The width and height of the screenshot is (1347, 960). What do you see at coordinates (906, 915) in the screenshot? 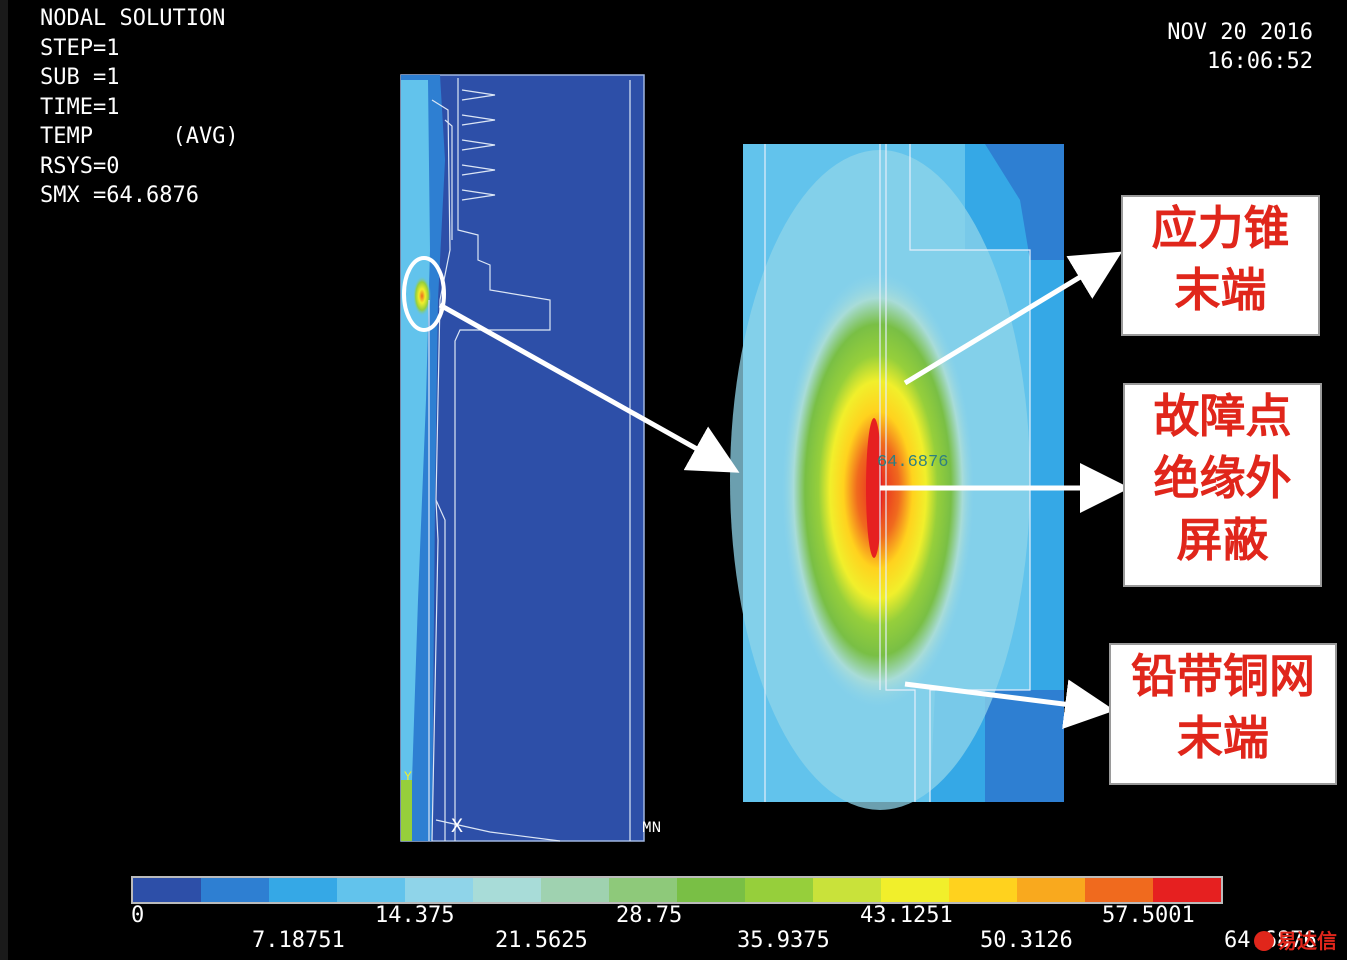
I see `legend-tick-6: 43.1251` at bounding box center [906, 915].